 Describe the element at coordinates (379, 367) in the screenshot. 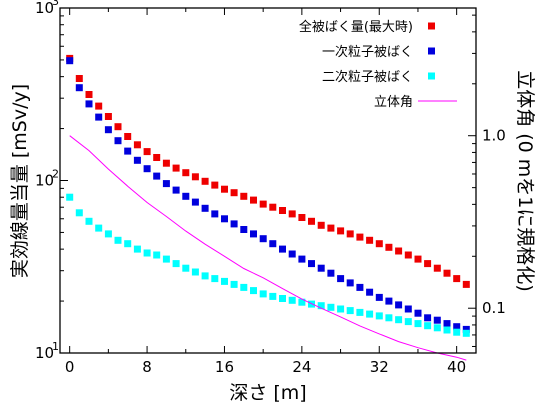

I see `x-tick-label: 32` at that location.